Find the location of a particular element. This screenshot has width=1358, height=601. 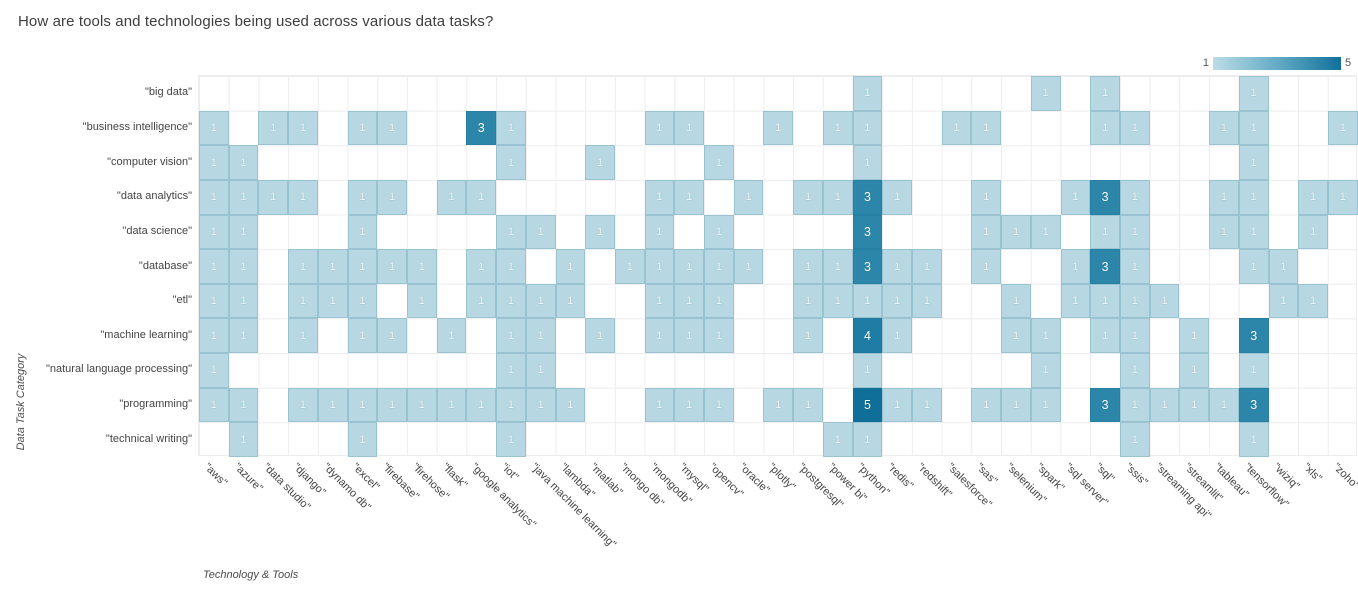

x-tick-label: "sql" is located at coordinates (1104, 473).